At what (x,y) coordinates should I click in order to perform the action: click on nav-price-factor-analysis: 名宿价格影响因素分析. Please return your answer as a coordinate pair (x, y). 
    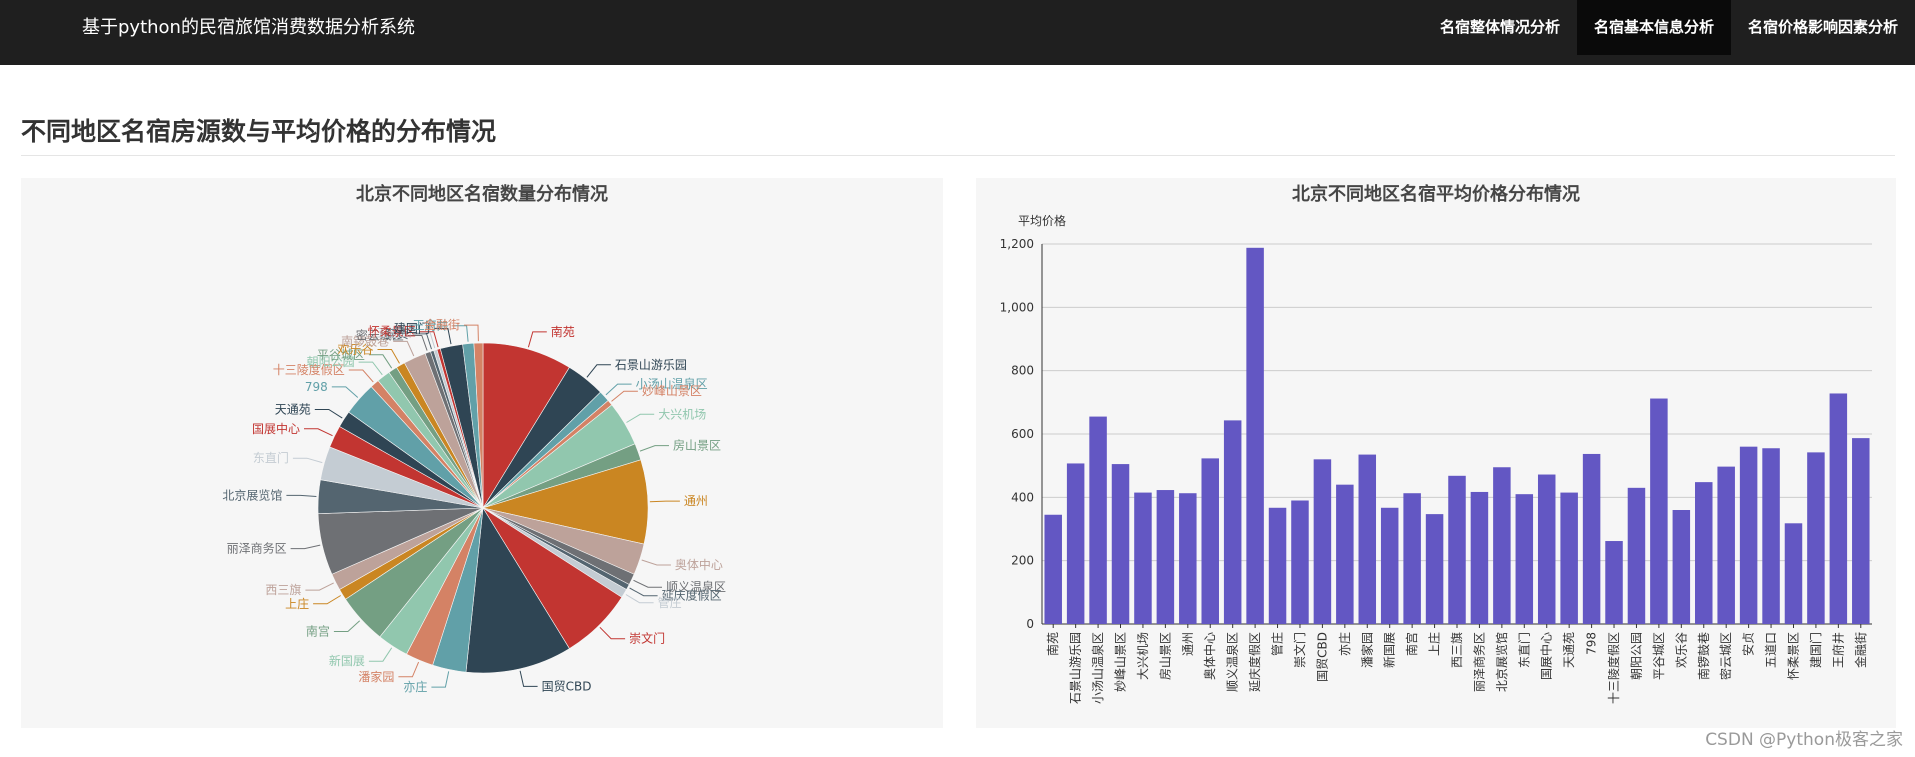
    Looking at the image, I should click on (1822, 27).